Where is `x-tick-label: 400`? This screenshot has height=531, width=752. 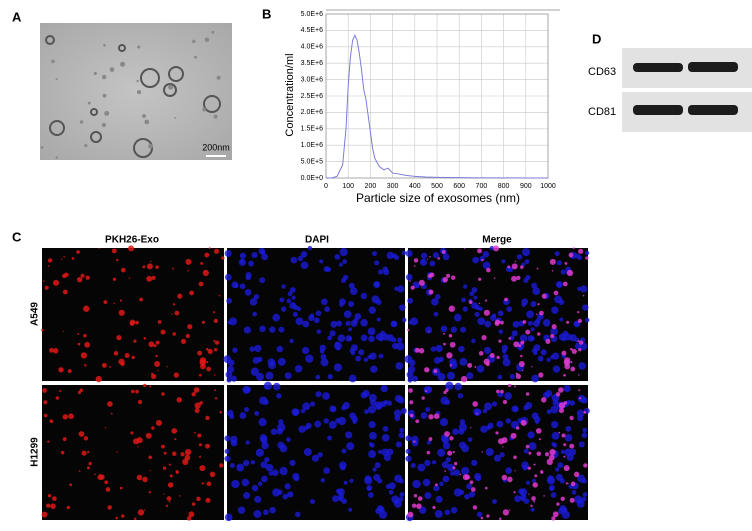
x-tick-label: 400 is located at coordinates (415, 186).